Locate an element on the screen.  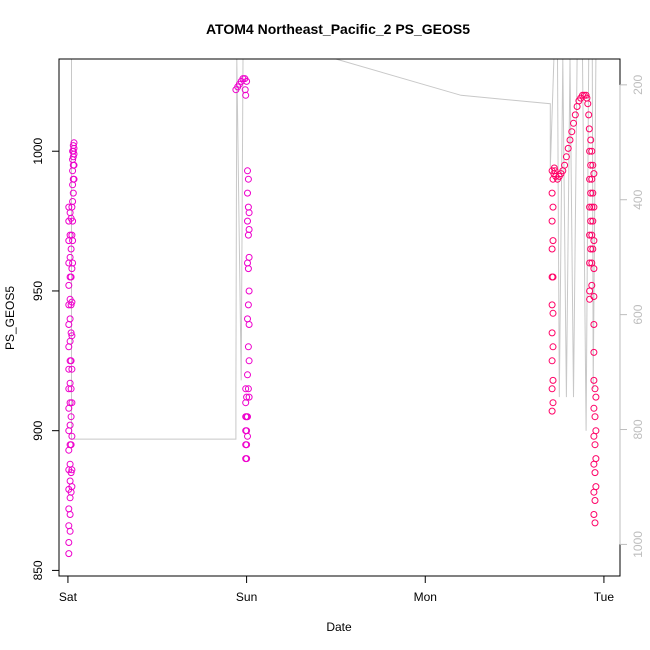
y-tick-label: 950 is located at coordinates (38, 291).